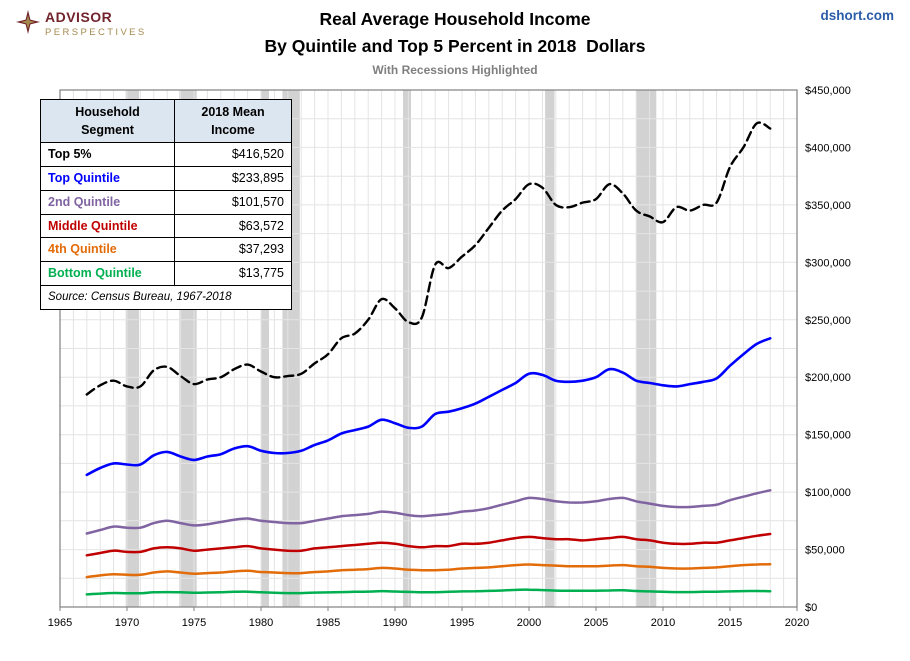 The image size is (910, 661). Describe the element at coordinates (663, 623) in the screenshot. I see `x-tick-label: 2010` at that location.